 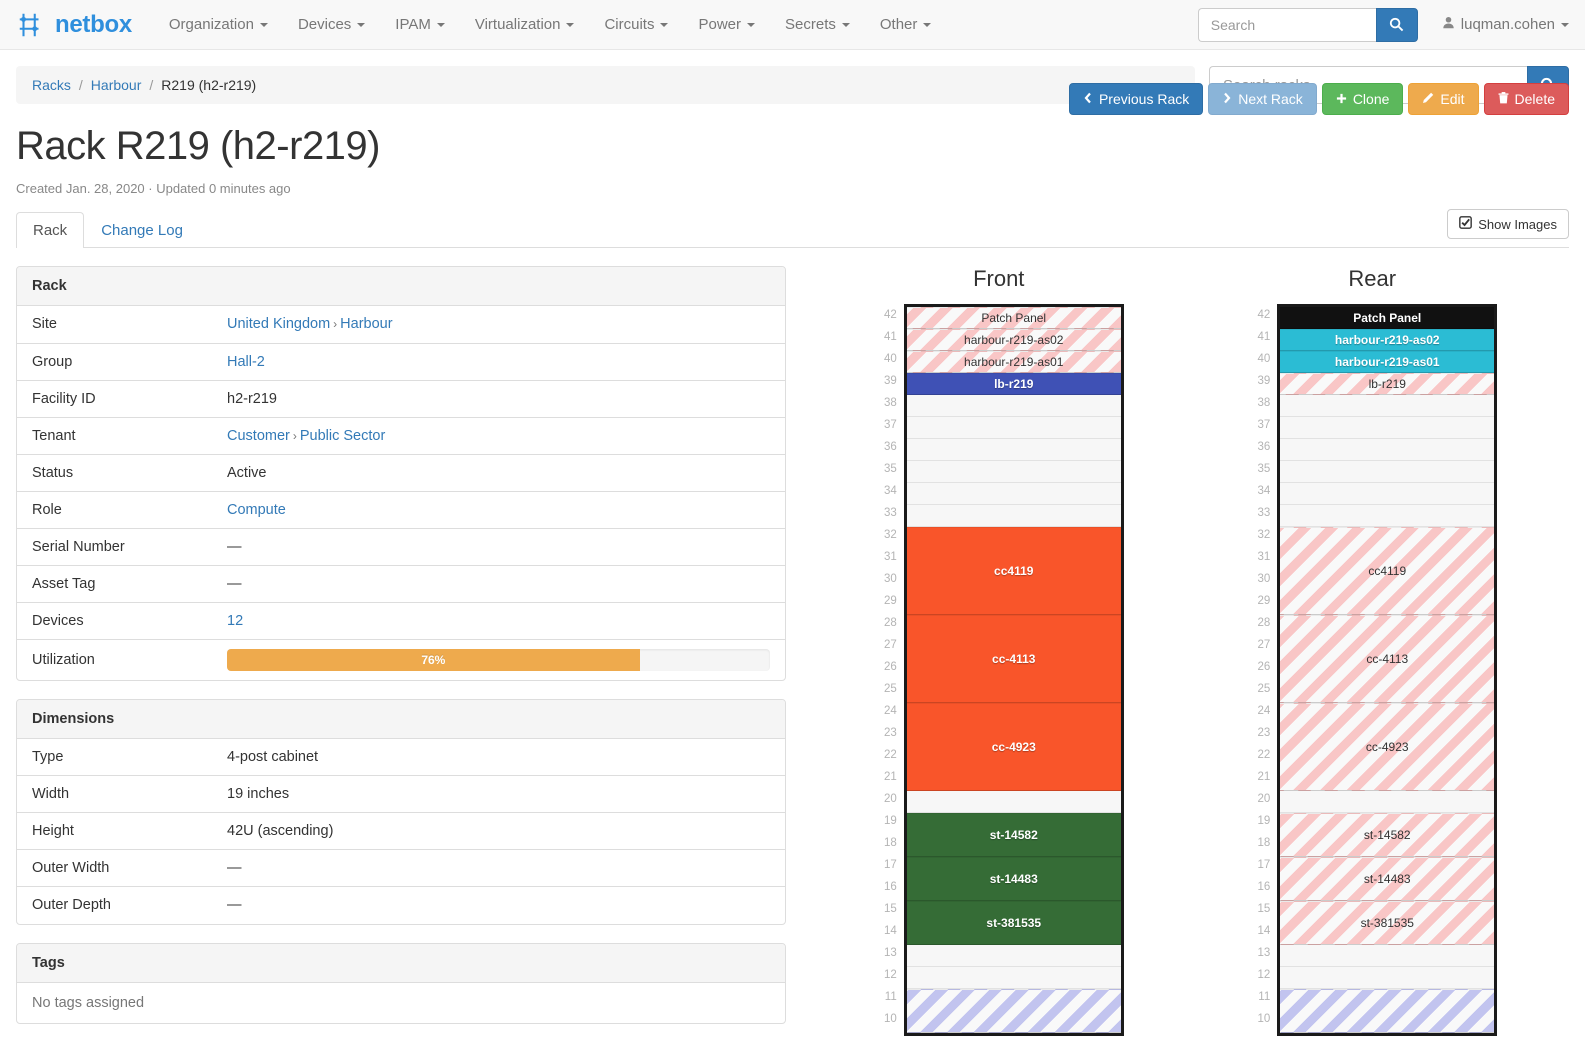 What do you see at coordinates (1318, 99) in the screenshot?
I see `action-buttons: Previous Rack Next Rack Clone Edit` at bounding box center [1318, 99].